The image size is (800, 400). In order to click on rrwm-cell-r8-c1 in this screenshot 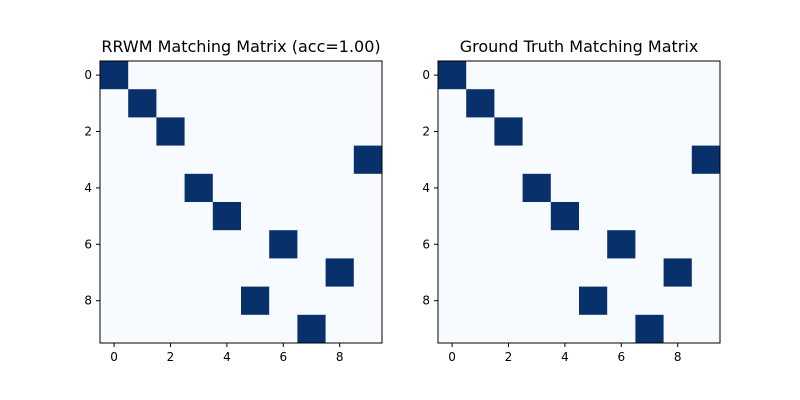, I will do `click(142, 301)`.